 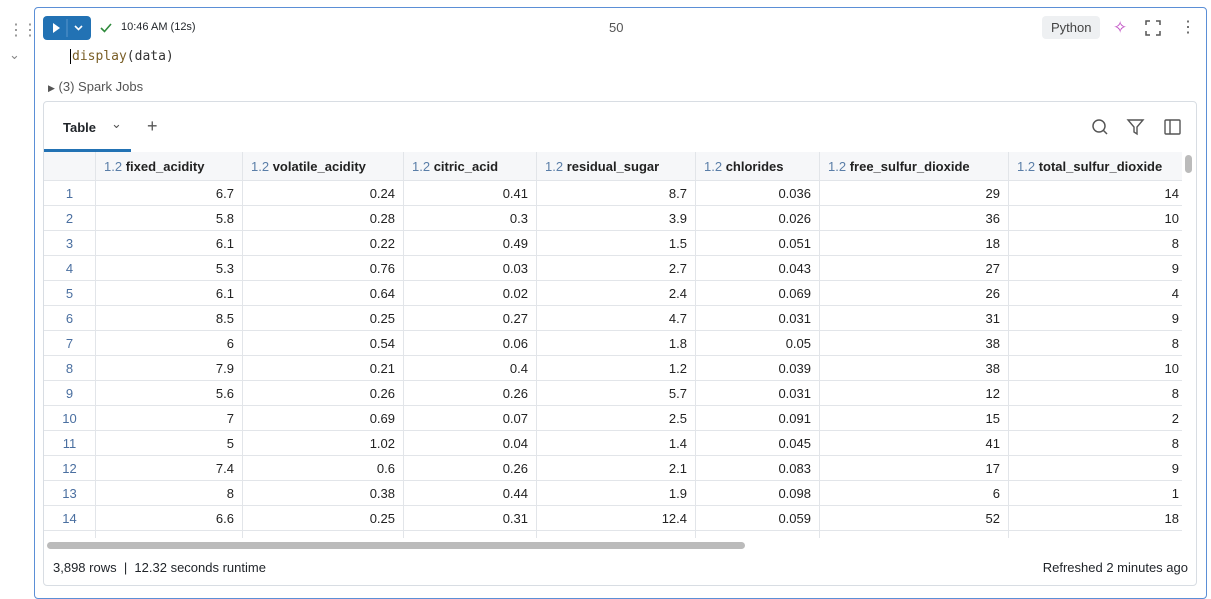 I want to click on code-token: (data), so click(x=150, y=56).